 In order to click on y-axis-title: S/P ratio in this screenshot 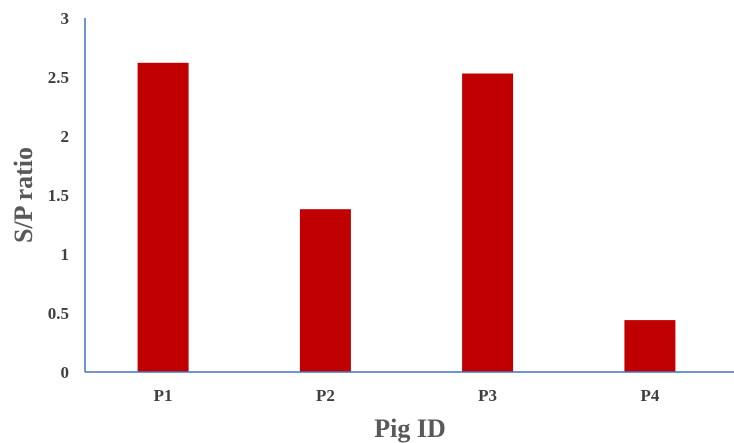, I will do `click(23, 195)`.